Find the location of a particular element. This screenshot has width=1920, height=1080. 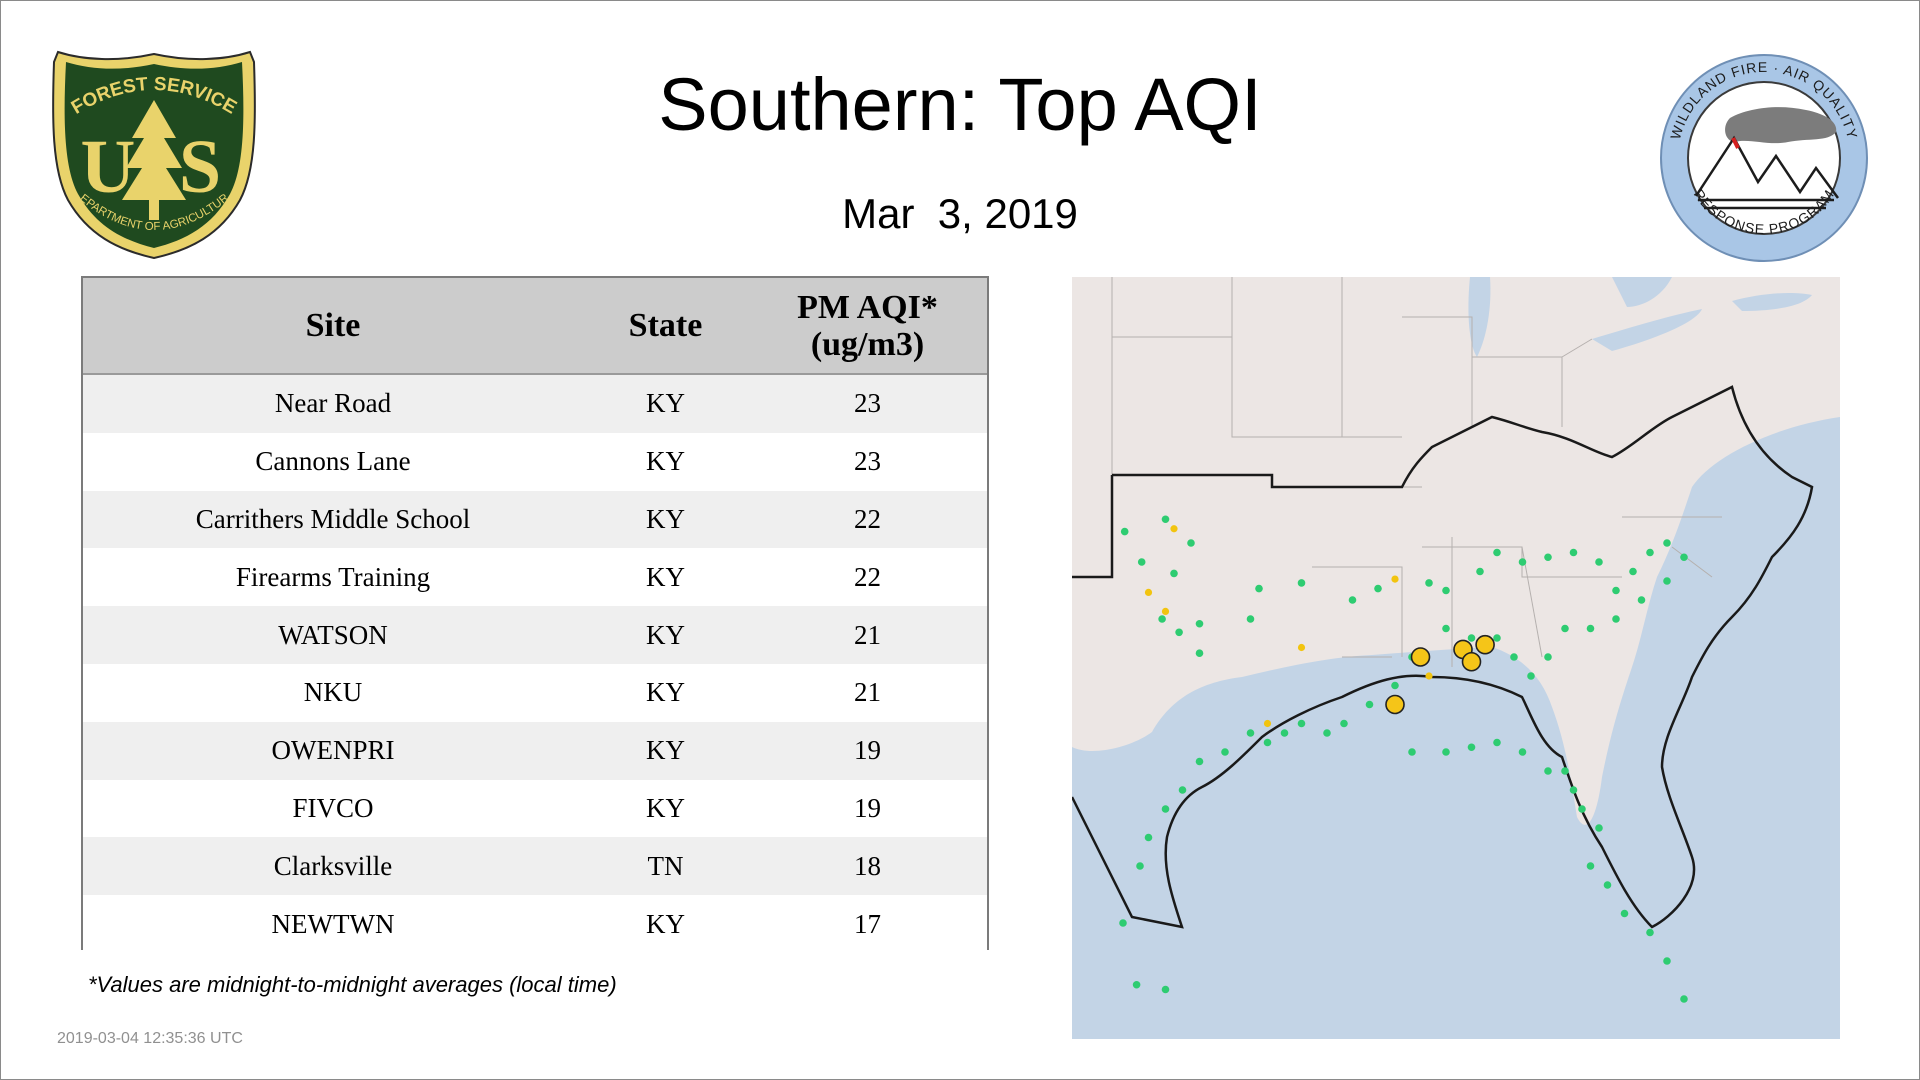

state-boundaries is located at coordinates (1416, 472).